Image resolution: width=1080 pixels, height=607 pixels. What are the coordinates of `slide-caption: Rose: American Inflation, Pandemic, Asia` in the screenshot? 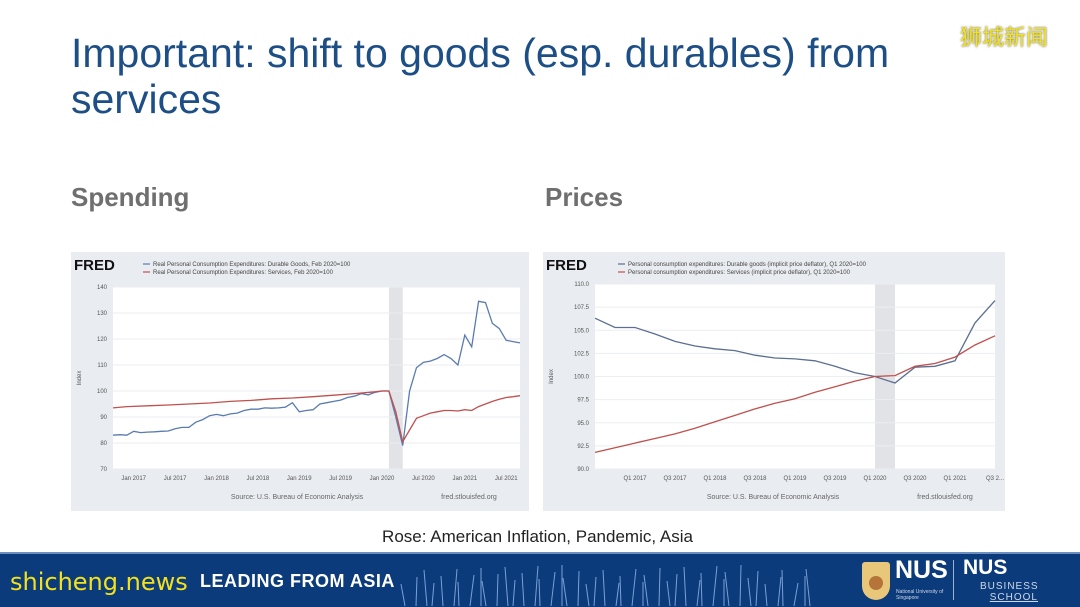 It's located at (537, 536).